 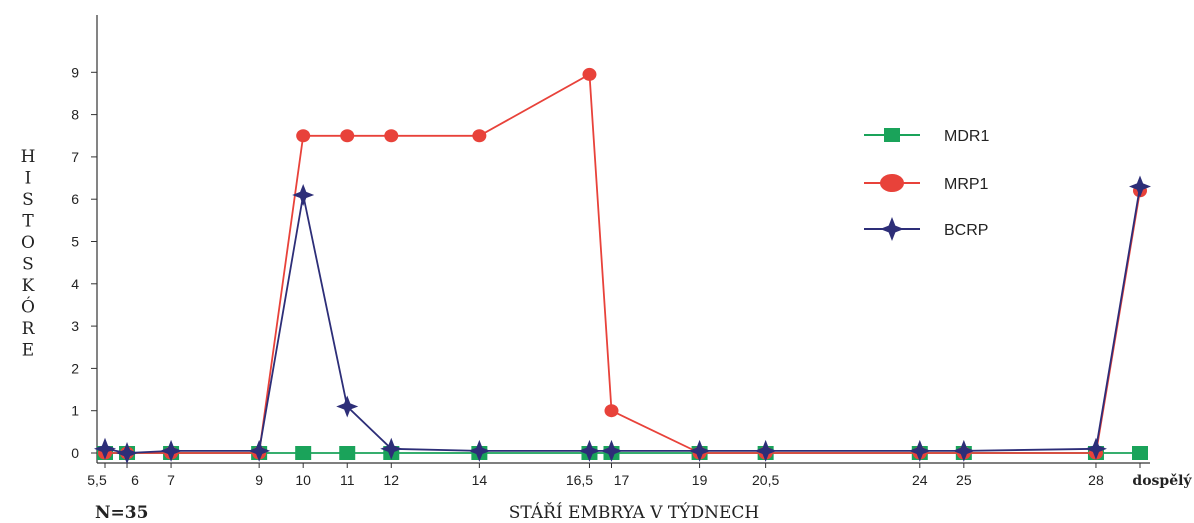 I want to click on x-tick-label: 5,5, so click(x=97, y=480).